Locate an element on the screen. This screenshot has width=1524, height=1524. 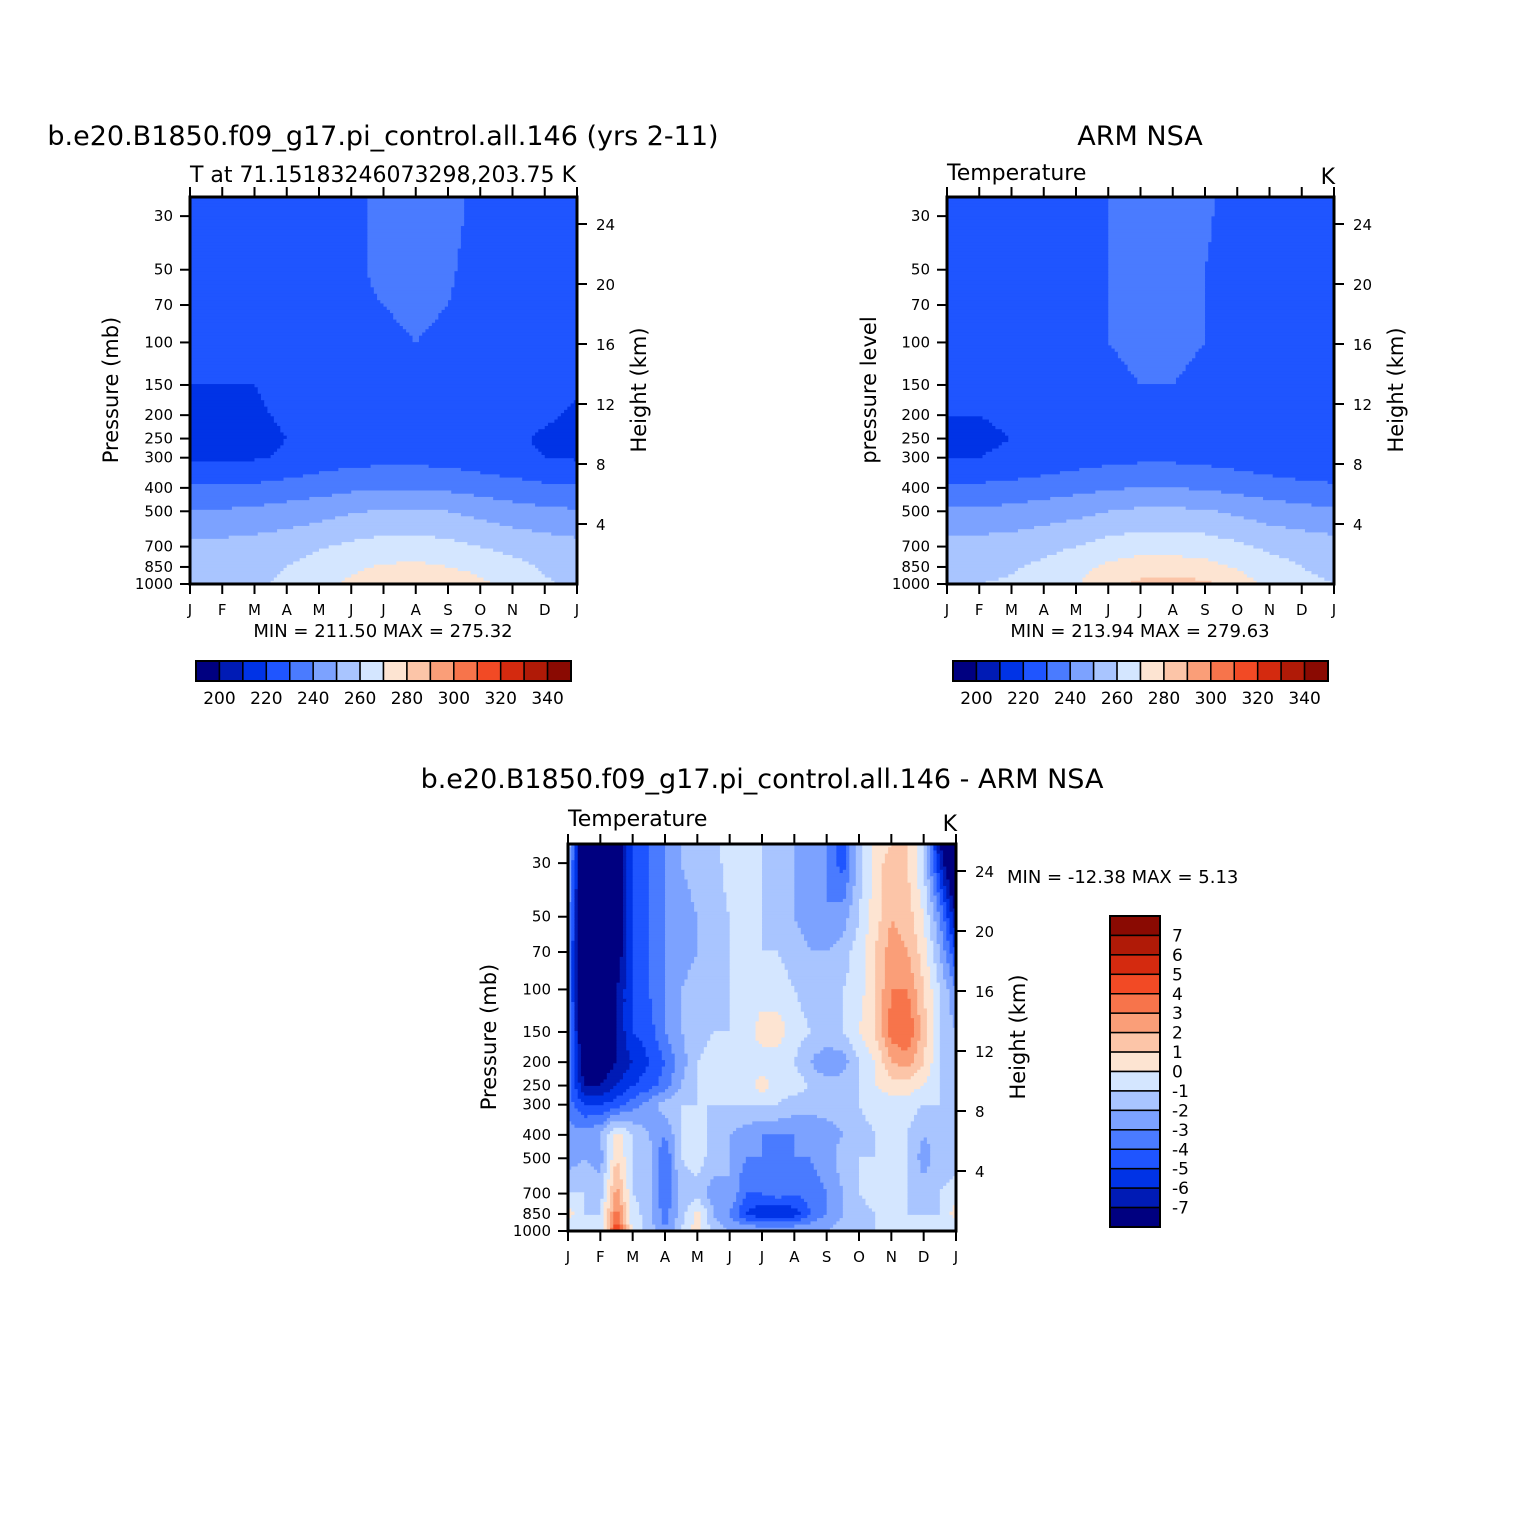
colorbar-label: 320 is located at coordinates (1257, 699).